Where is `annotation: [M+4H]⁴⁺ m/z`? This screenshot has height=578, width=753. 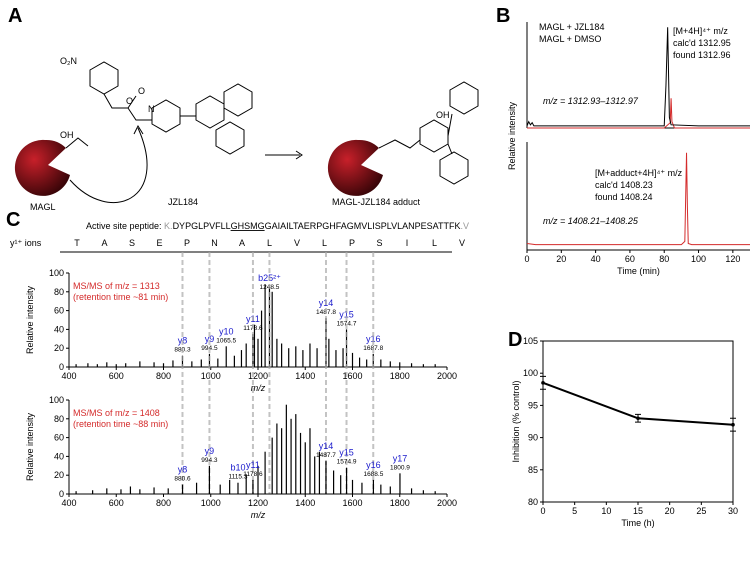
annotation: [M+4H]⁴⁺ m/z is located at coordinates (700, 31).